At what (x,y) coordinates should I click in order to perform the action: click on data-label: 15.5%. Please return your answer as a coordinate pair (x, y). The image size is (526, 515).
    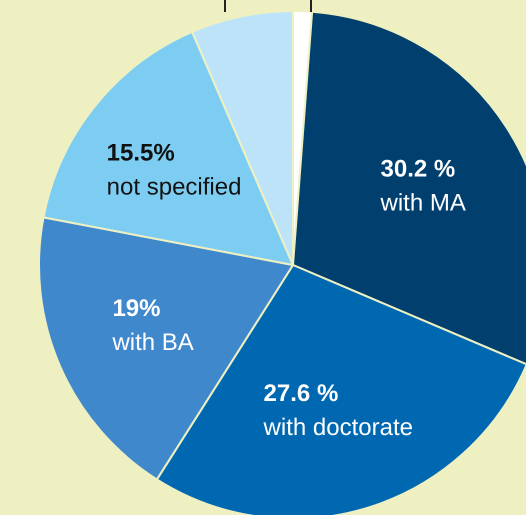
    Looking at the image, I should click on (140, 152).